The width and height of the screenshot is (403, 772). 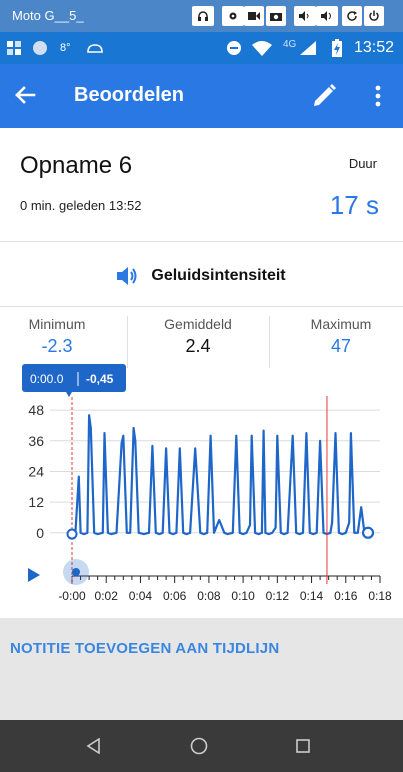 What do you see at coordinates (76, 165) in the screenshot?
I see `recording-title: Opname 6` at bounding box center [76, 165].